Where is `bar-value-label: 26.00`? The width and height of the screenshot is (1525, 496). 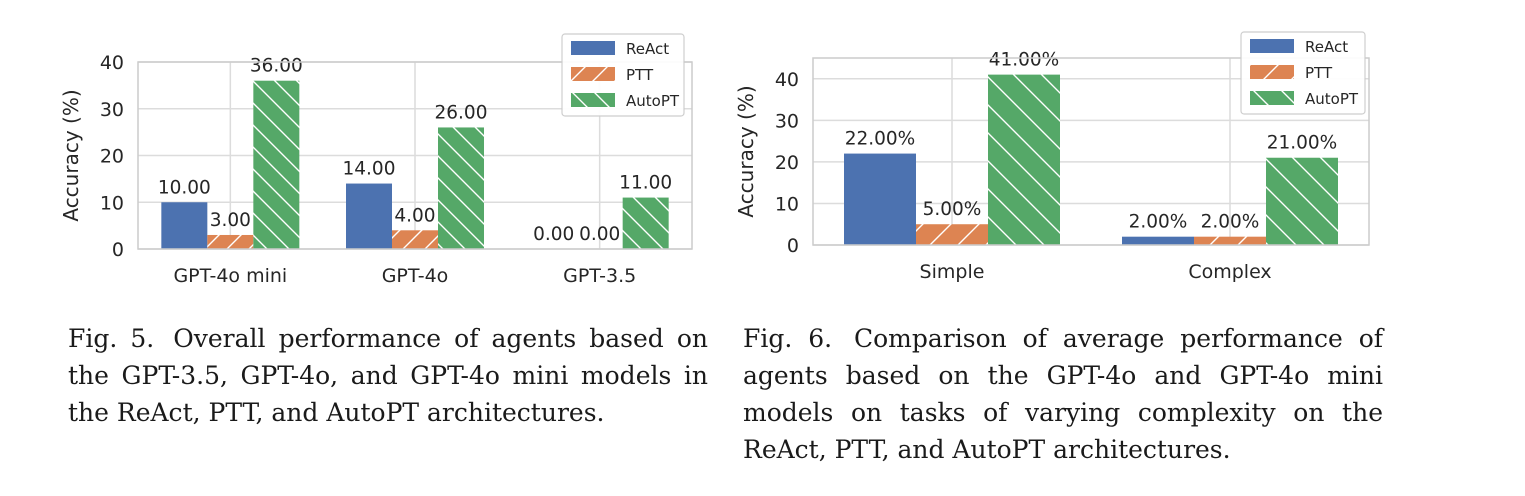
bar-value-label: 26.00 is located at coordinates (461, 112).